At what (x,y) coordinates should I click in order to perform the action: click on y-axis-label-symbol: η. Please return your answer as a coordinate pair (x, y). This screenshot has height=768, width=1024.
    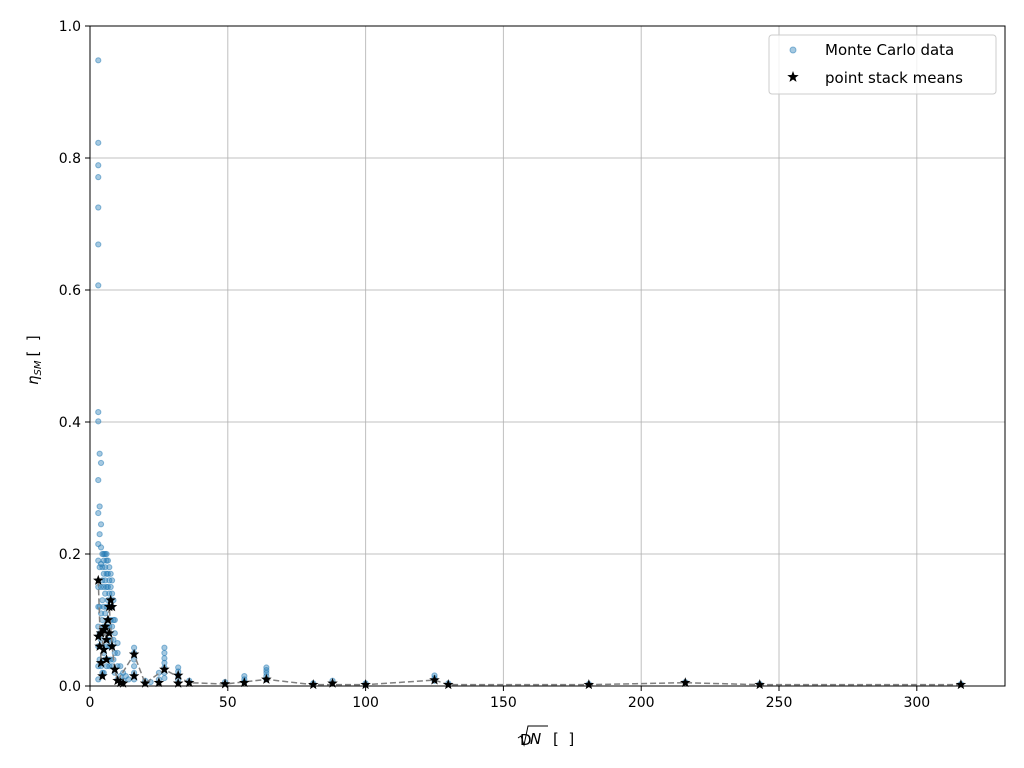
    Looking at the image, I should click on (33, 380).